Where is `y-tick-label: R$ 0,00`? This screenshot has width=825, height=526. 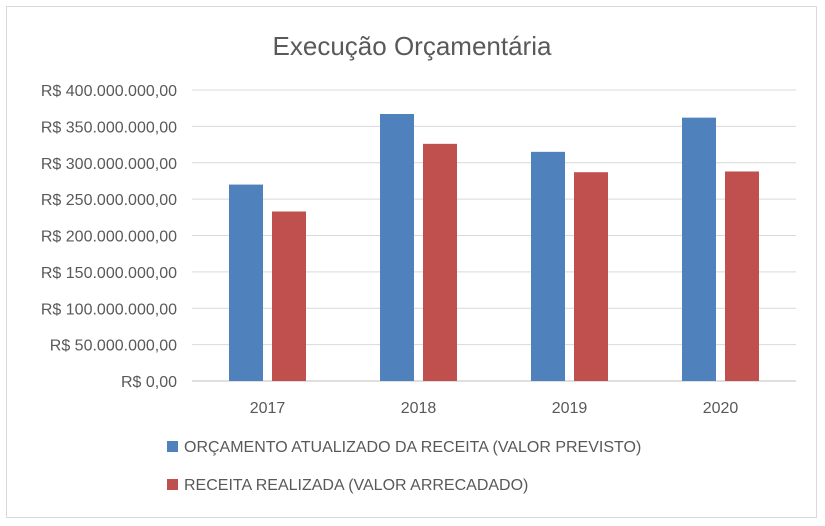
y-tick-label: R$ 0,00 is located at coordinates (149, 382).